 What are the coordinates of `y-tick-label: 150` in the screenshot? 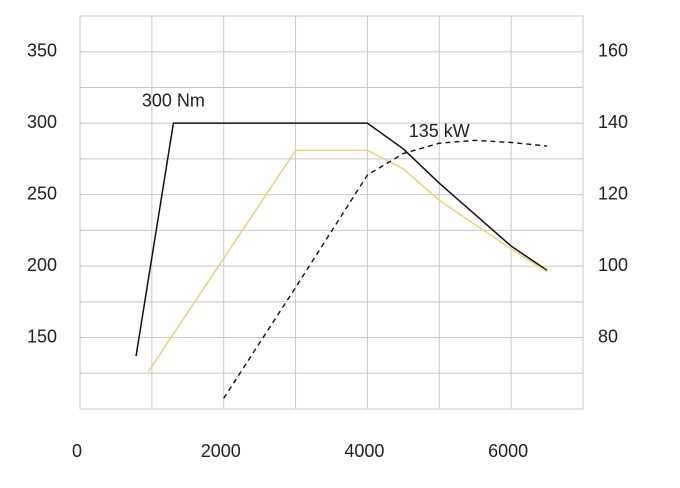 It's located at (42, 336).